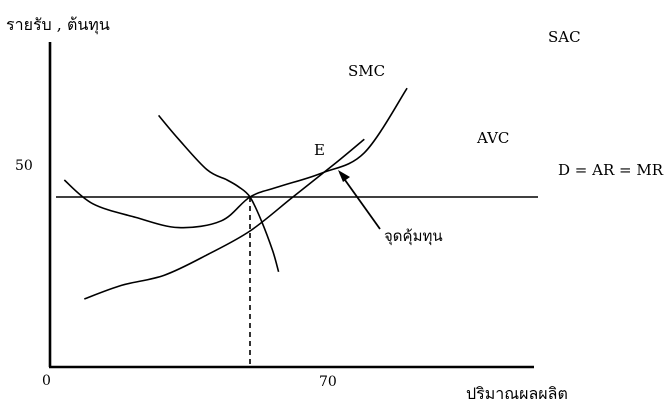 This screenshot has width=672, height=405. Describe the element at coordinates (58, 25) in the screenshot. I see `y-axis-label: รายรับ , ต้นทุน` at that location.